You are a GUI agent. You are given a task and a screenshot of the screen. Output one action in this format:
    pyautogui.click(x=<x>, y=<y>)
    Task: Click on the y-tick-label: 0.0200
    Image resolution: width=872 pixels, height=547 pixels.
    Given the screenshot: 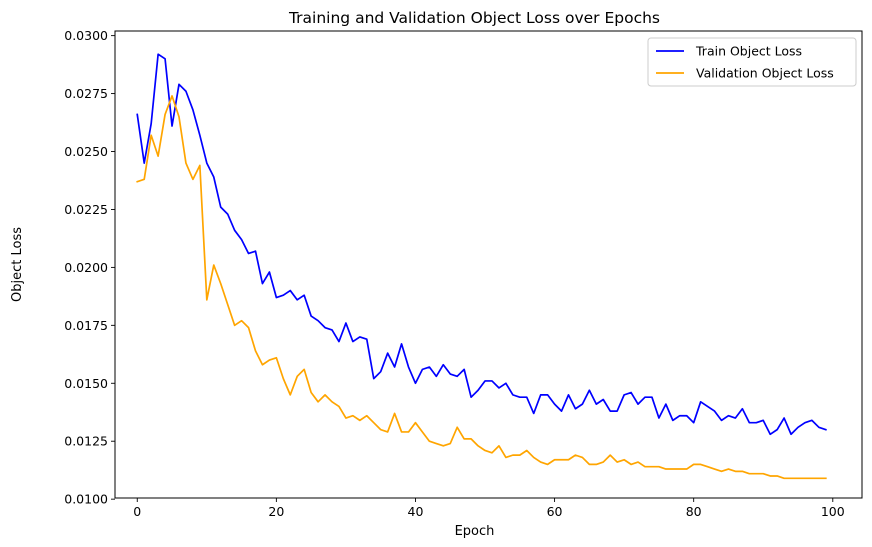 What is the action you would take?
    pyautogui.click(x=86, y=267)
    